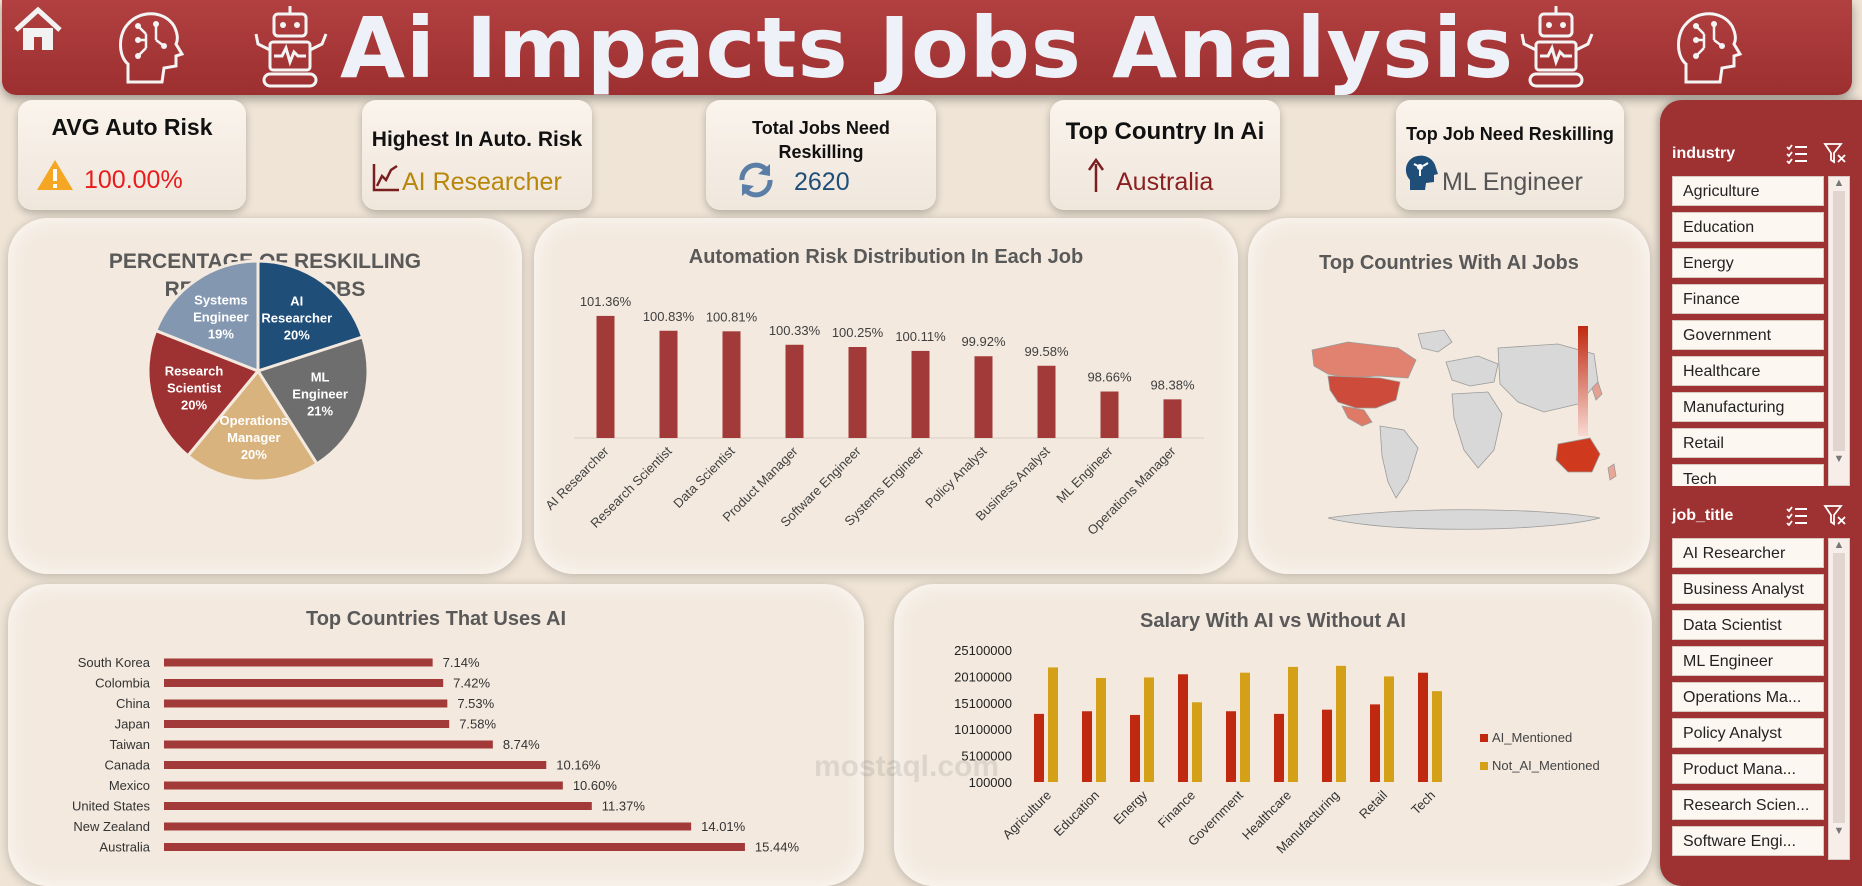  Describe the element at coordinates (1435, 341) in the screenshot. I see `map-country-greenland` at that location.